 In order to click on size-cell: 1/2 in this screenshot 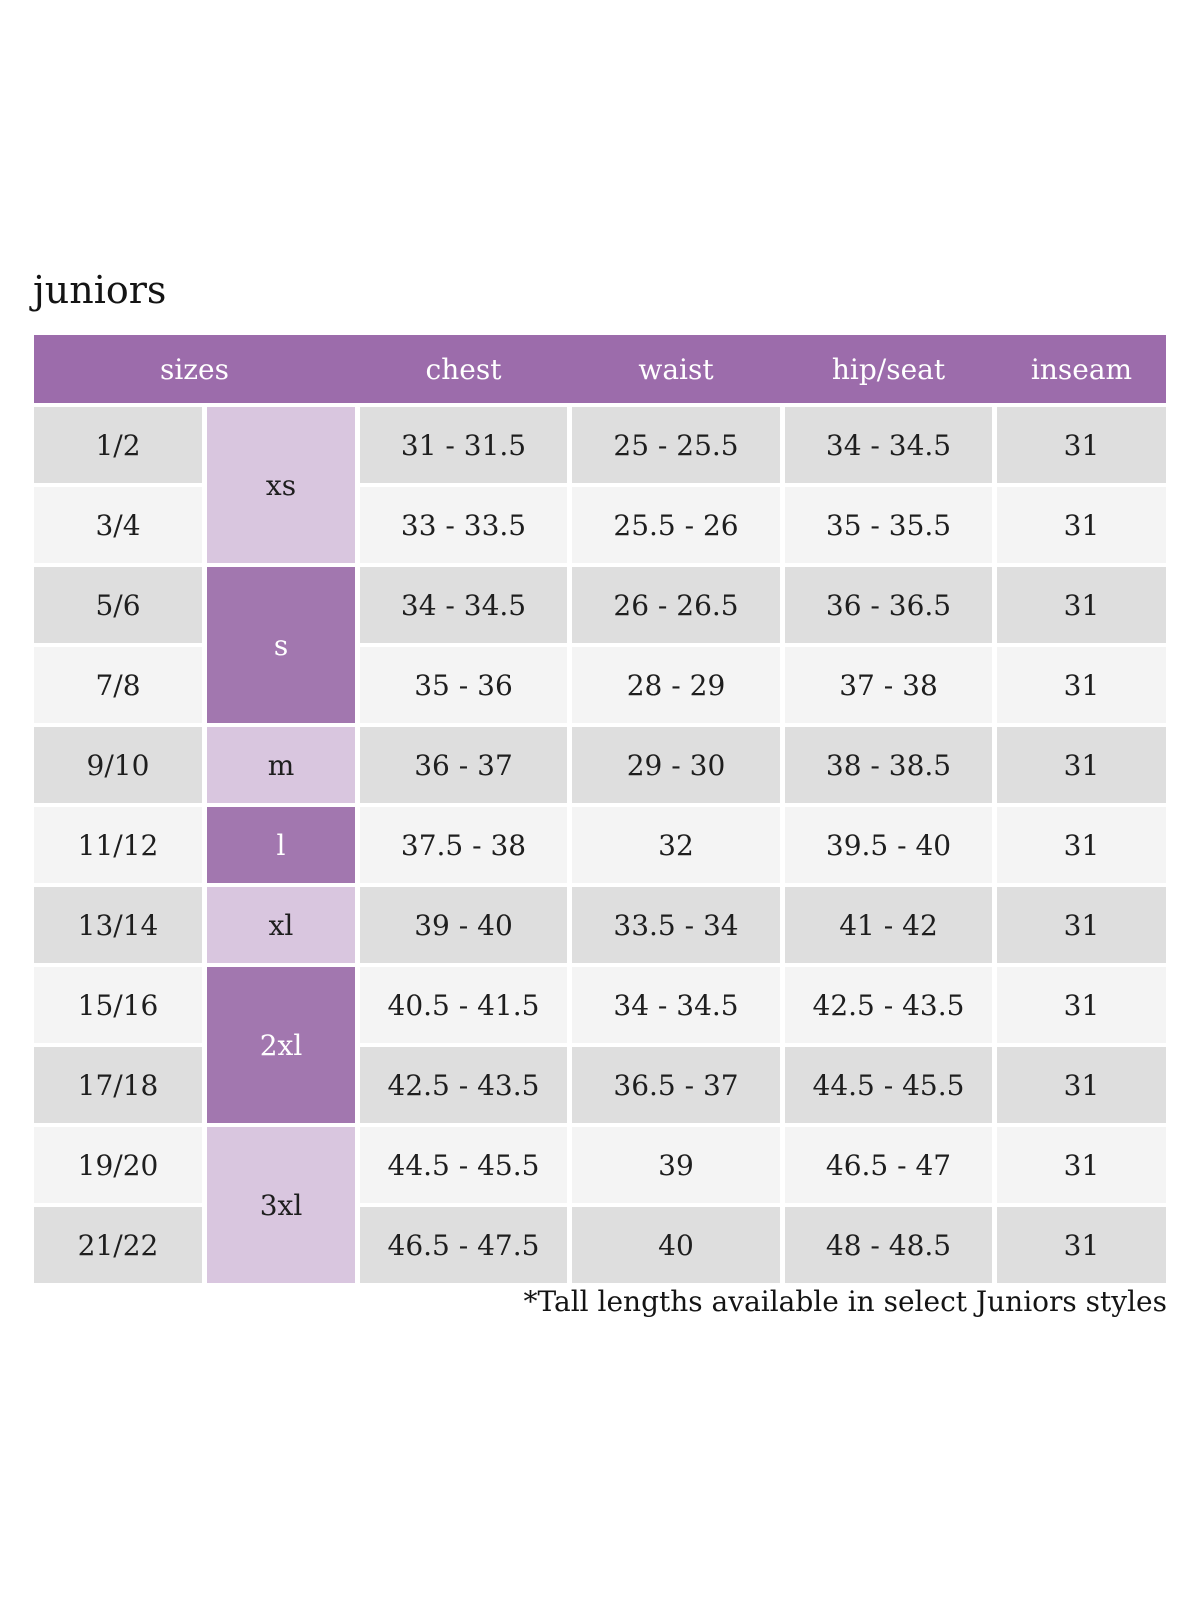, I will do `click(118, 445)`.